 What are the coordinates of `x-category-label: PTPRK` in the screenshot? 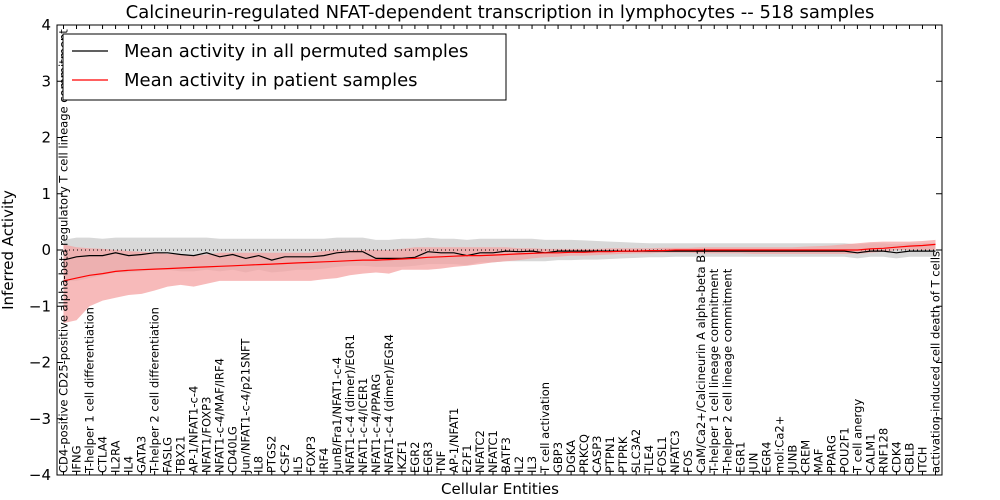 It's located at (623, 454).